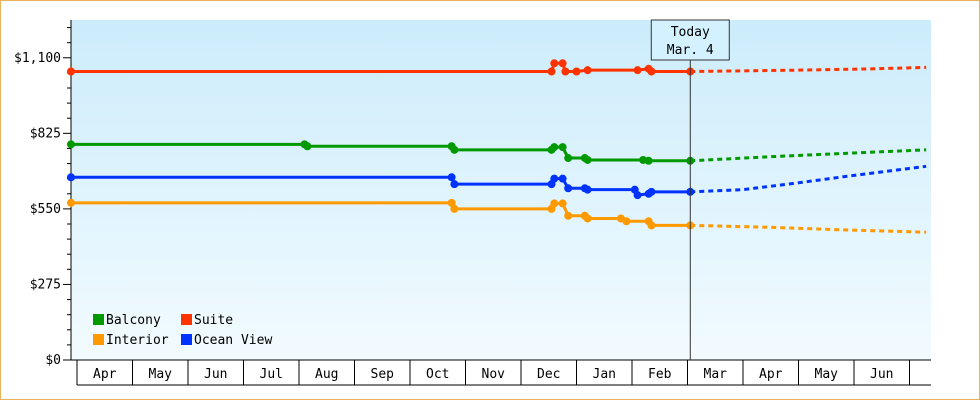 The width and height of the screenshot is (980, 400). What do you see at coordinates (53, 360) in the screenshot?
I see `y-tick-label: $0` at bounding box center [53, 360].